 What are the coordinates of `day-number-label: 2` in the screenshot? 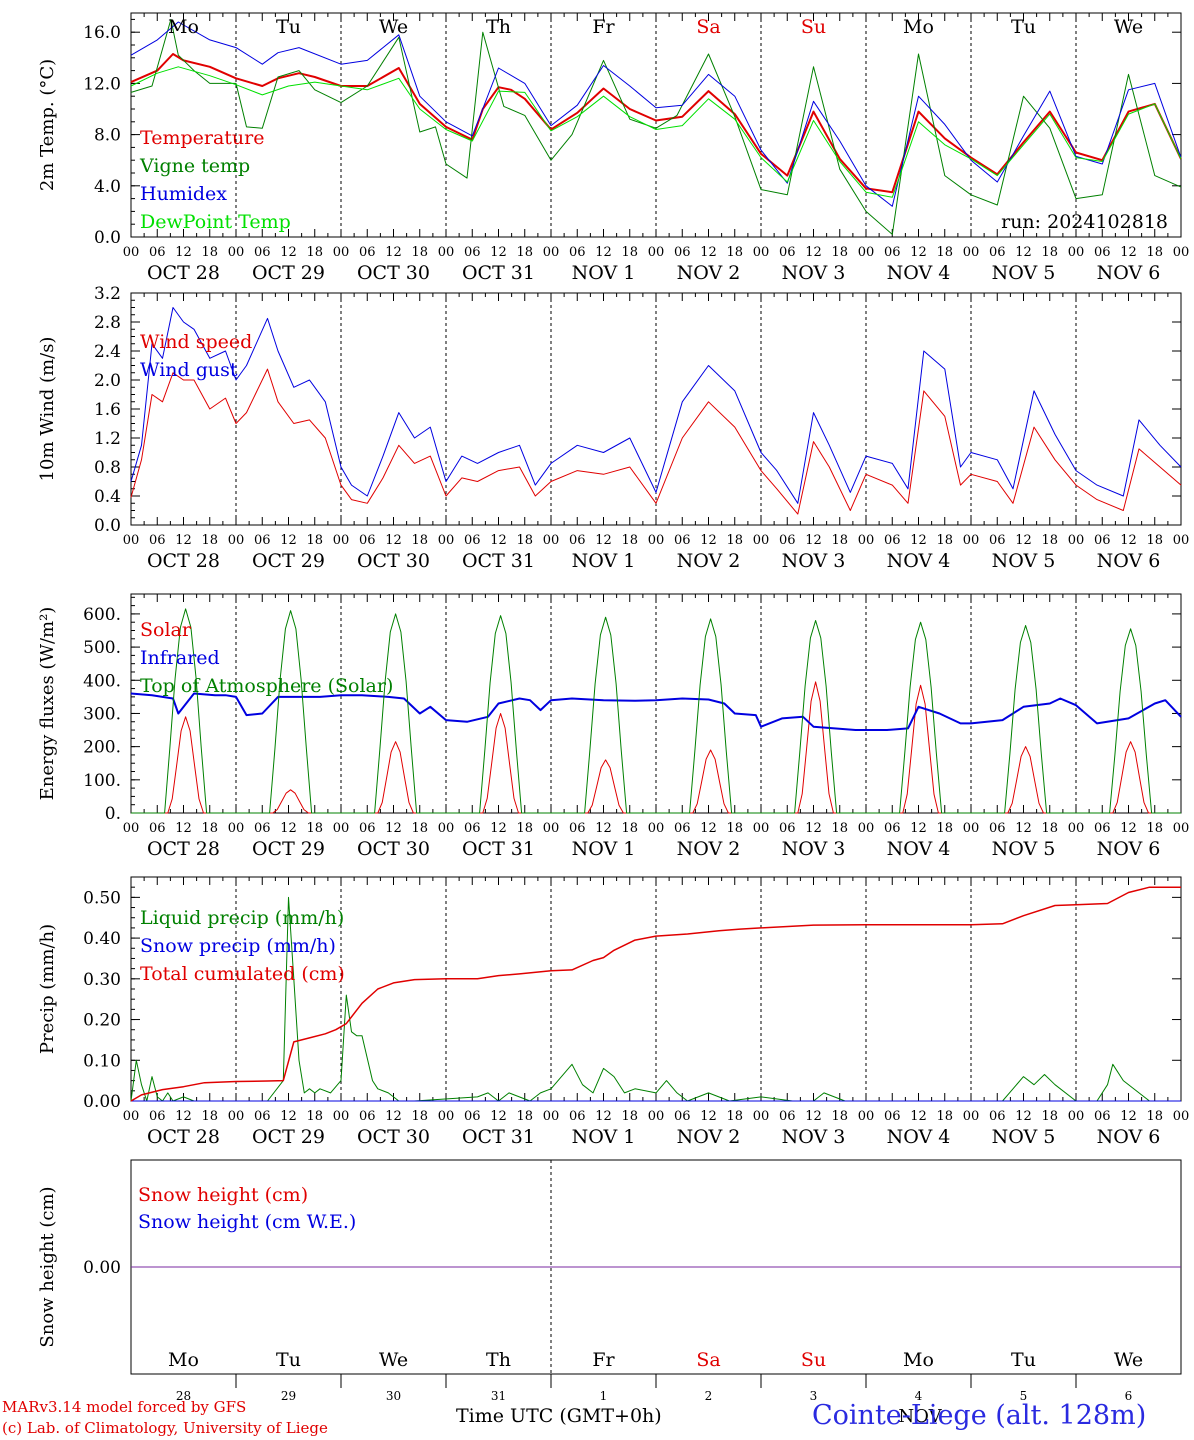 It's located at (709, 1396).